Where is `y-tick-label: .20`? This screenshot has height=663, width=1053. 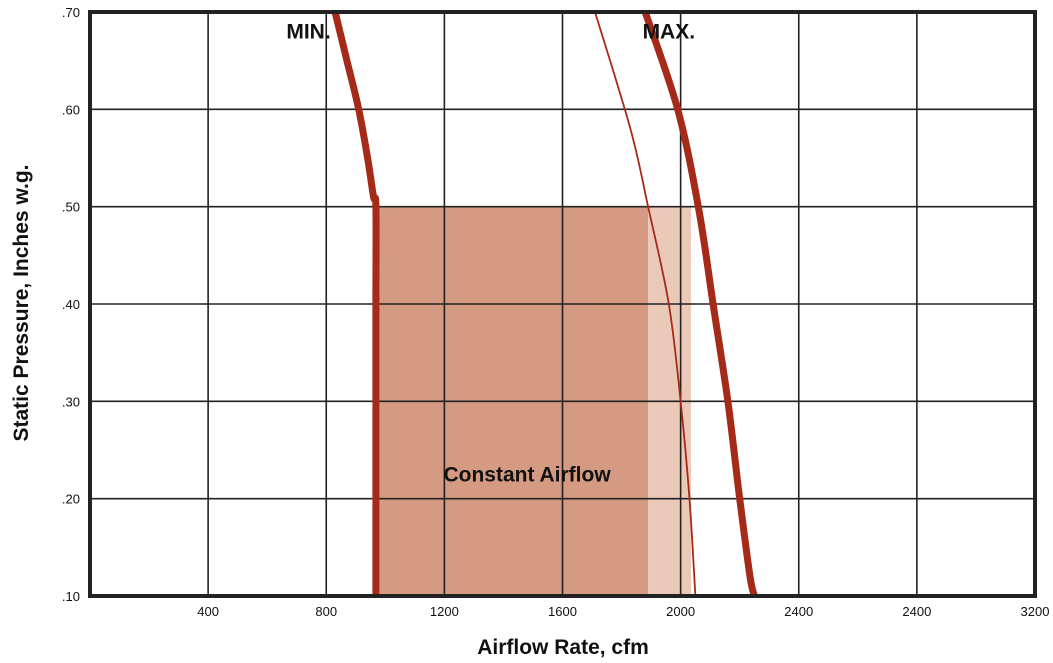 y-tick-label: .20 is located at coordinates (71, 499).